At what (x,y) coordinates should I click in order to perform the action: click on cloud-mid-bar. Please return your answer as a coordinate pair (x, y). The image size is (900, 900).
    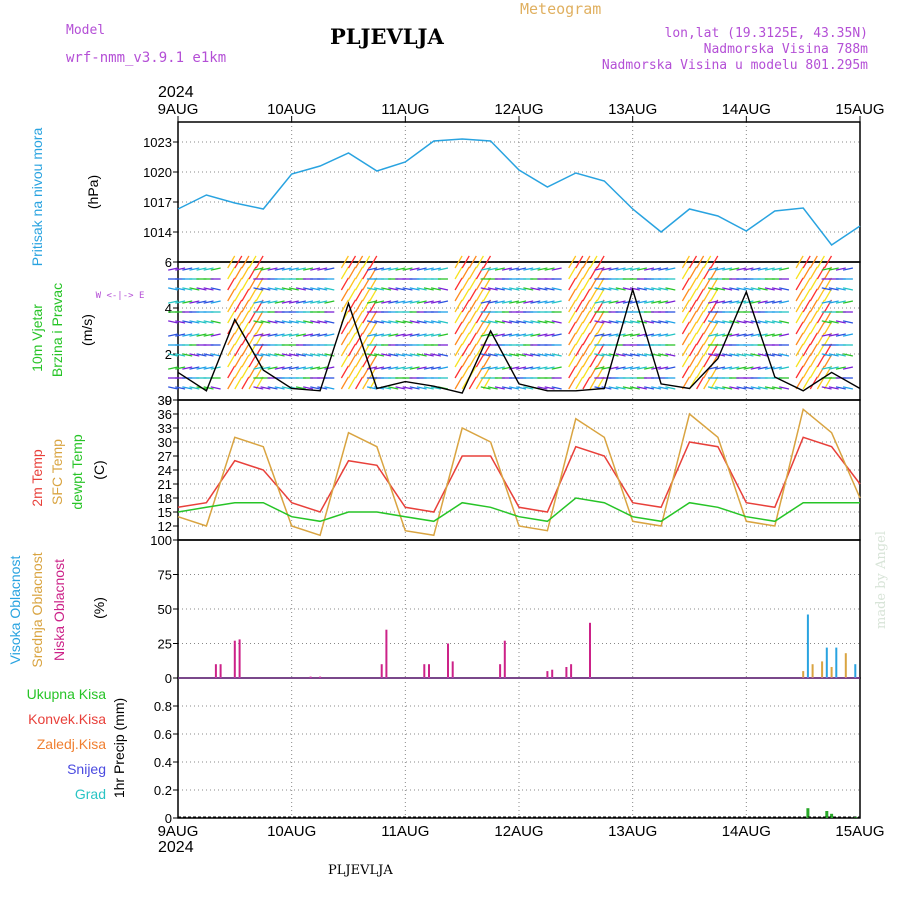
    Looking at the image, I should click on (845, 665).